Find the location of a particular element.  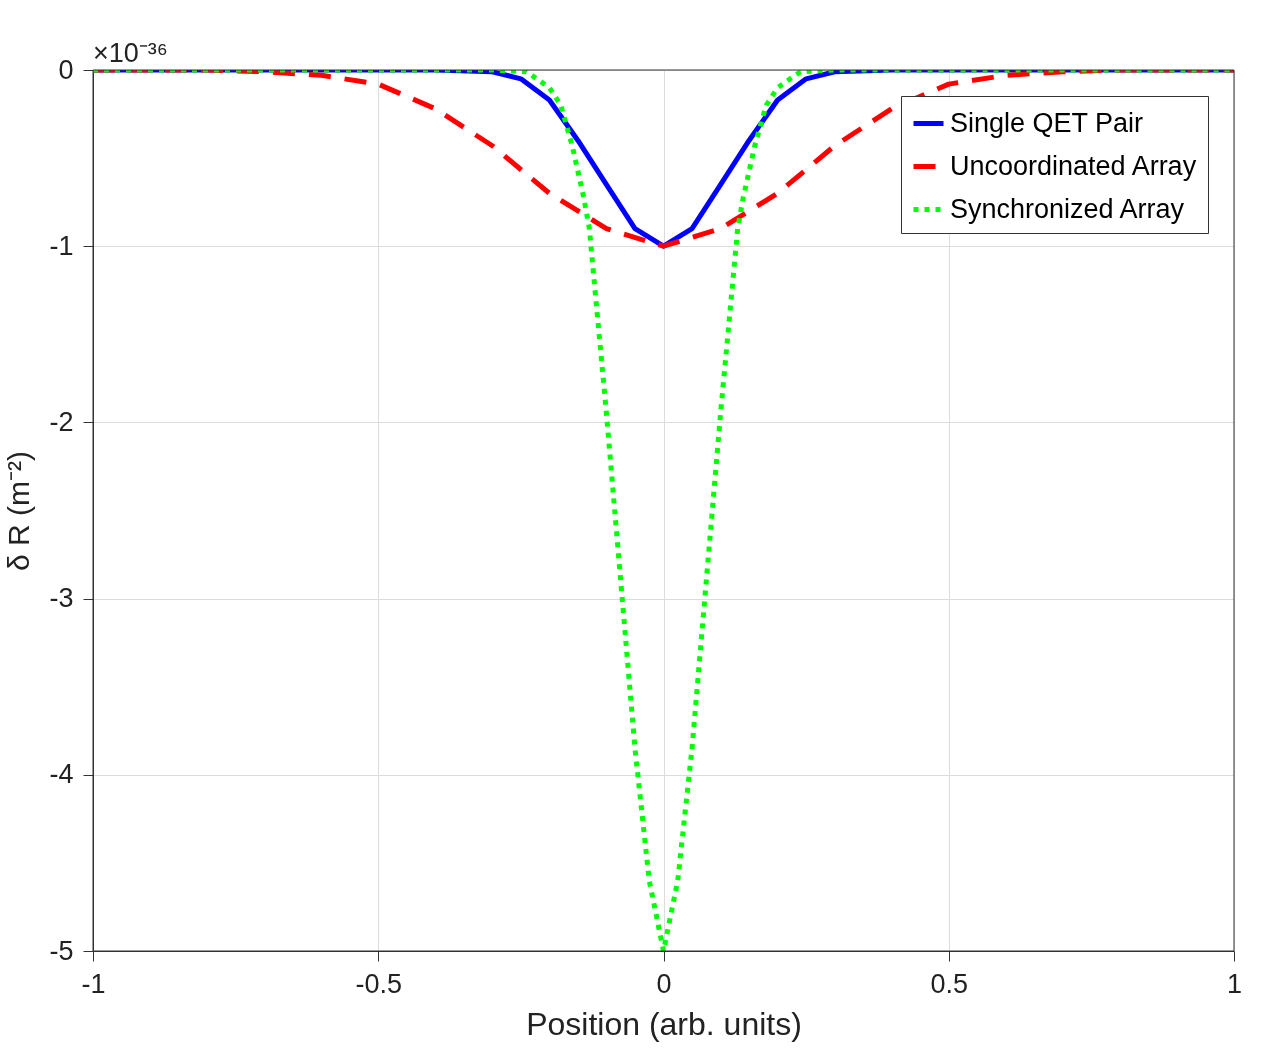

x-tick-label: 0 is located at coordinates (664, 983).